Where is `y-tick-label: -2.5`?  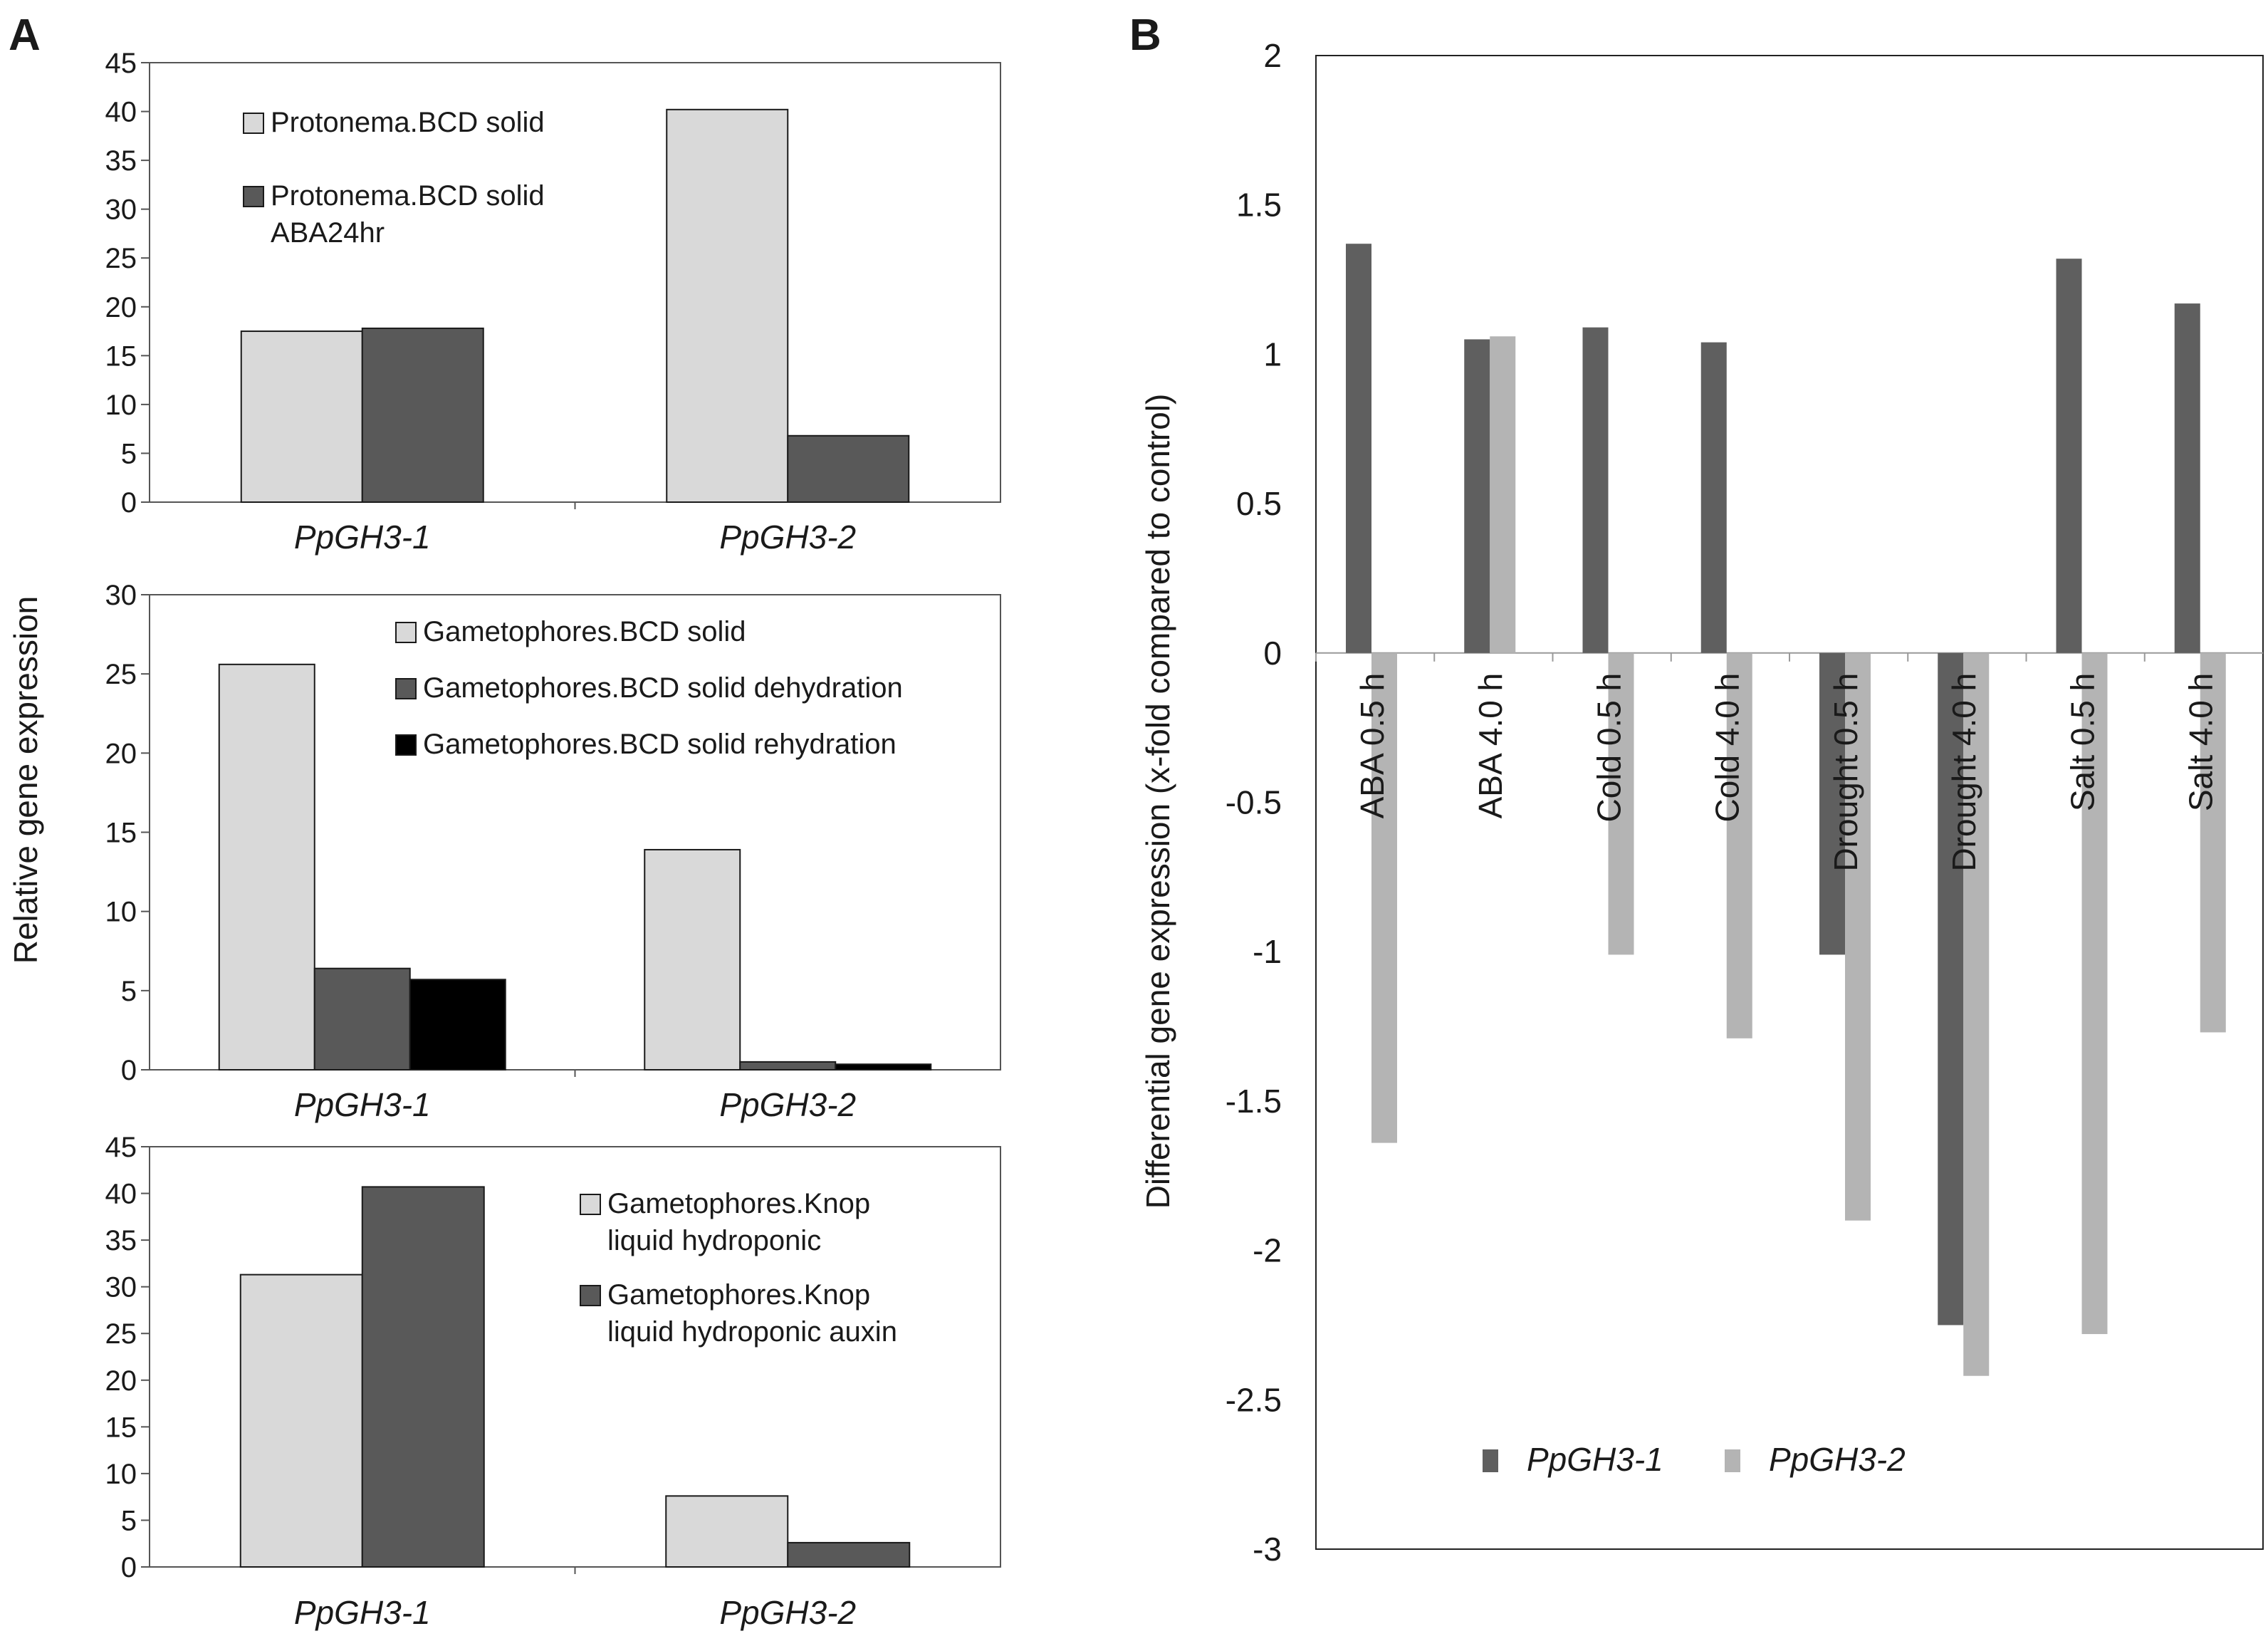
y-tick-label: -2.5 is located at coordinates (1254, 1399).